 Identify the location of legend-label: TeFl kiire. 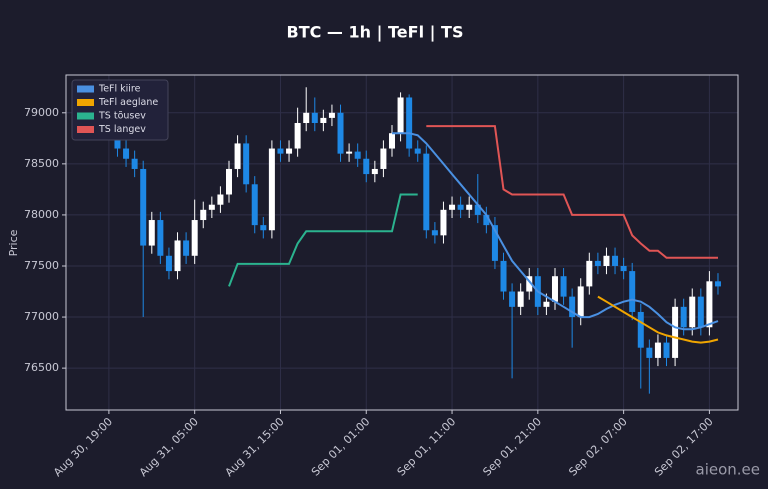
(119, 89).